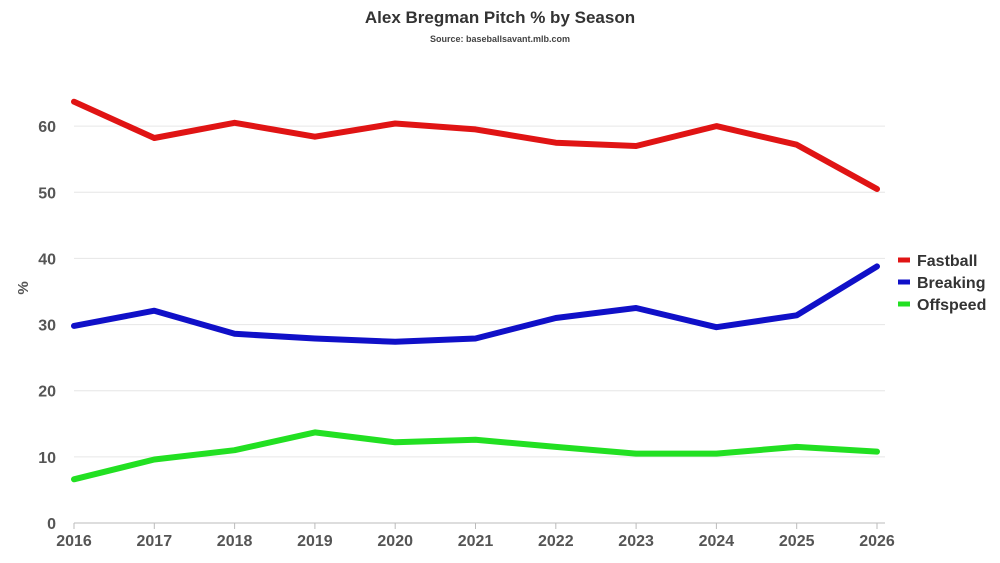  I want to click on y-axis-ticks: 0 10 20 30 40 50 60, so click(47, 326).